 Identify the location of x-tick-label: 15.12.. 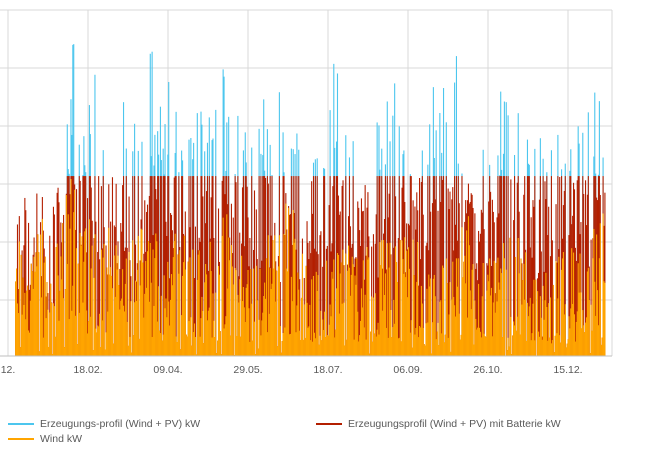
(567, 370).